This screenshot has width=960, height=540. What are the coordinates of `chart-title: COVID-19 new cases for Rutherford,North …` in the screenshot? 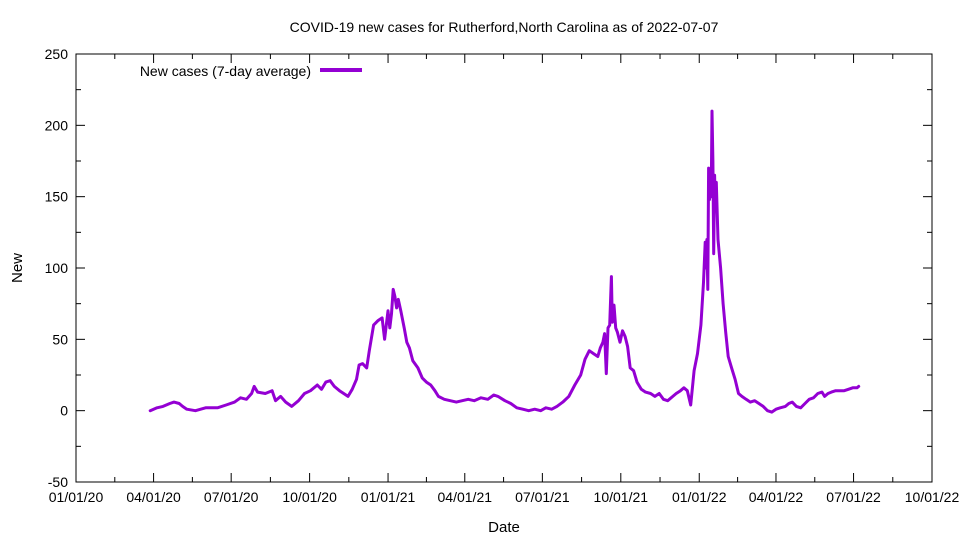 It's located at (504, 27).